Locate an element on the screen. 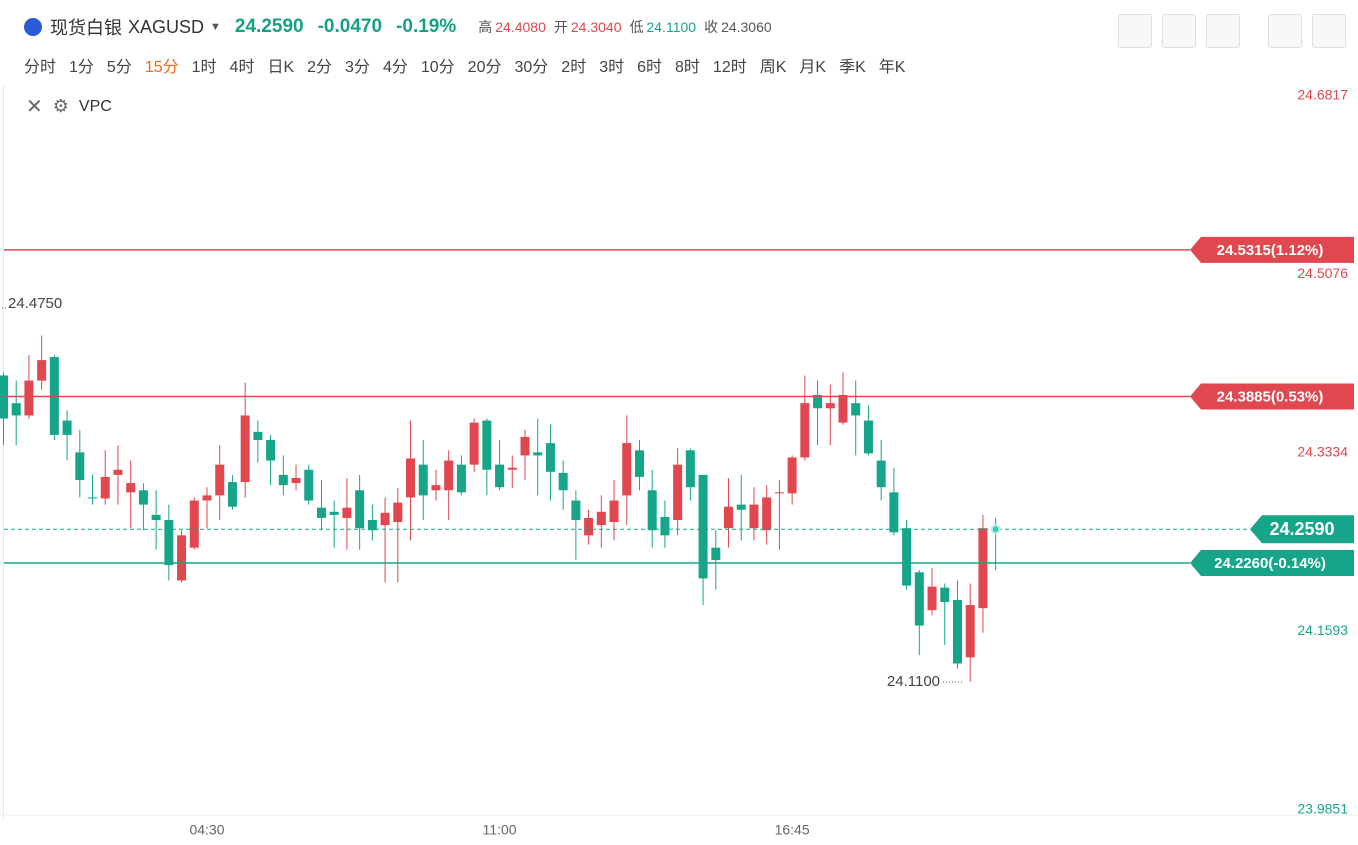 Image resolution: width=1358 pixels, height=845 pixels. y-tick-label: 24.1593 is located at coordinates (1322, 630).